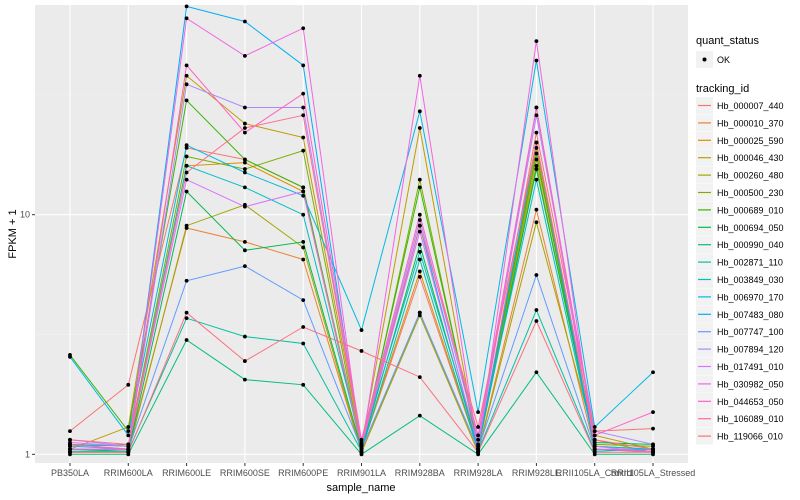 The width and height of the screenshot is (800, 500). Describe the element at coordinates (722, 89) in the screenshot. I see `legend-title-tracking-id: tracking_id` at that location.